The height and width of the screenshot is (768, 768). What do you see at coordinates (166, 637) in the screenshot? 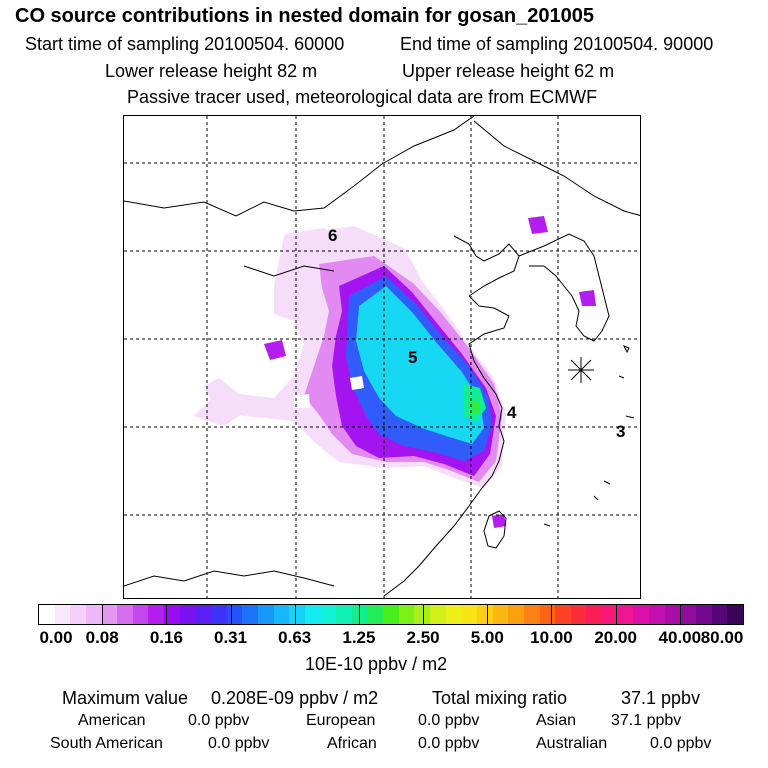
I see `colorbar-tick-label: 0.16` at bounding box center [166, 637].